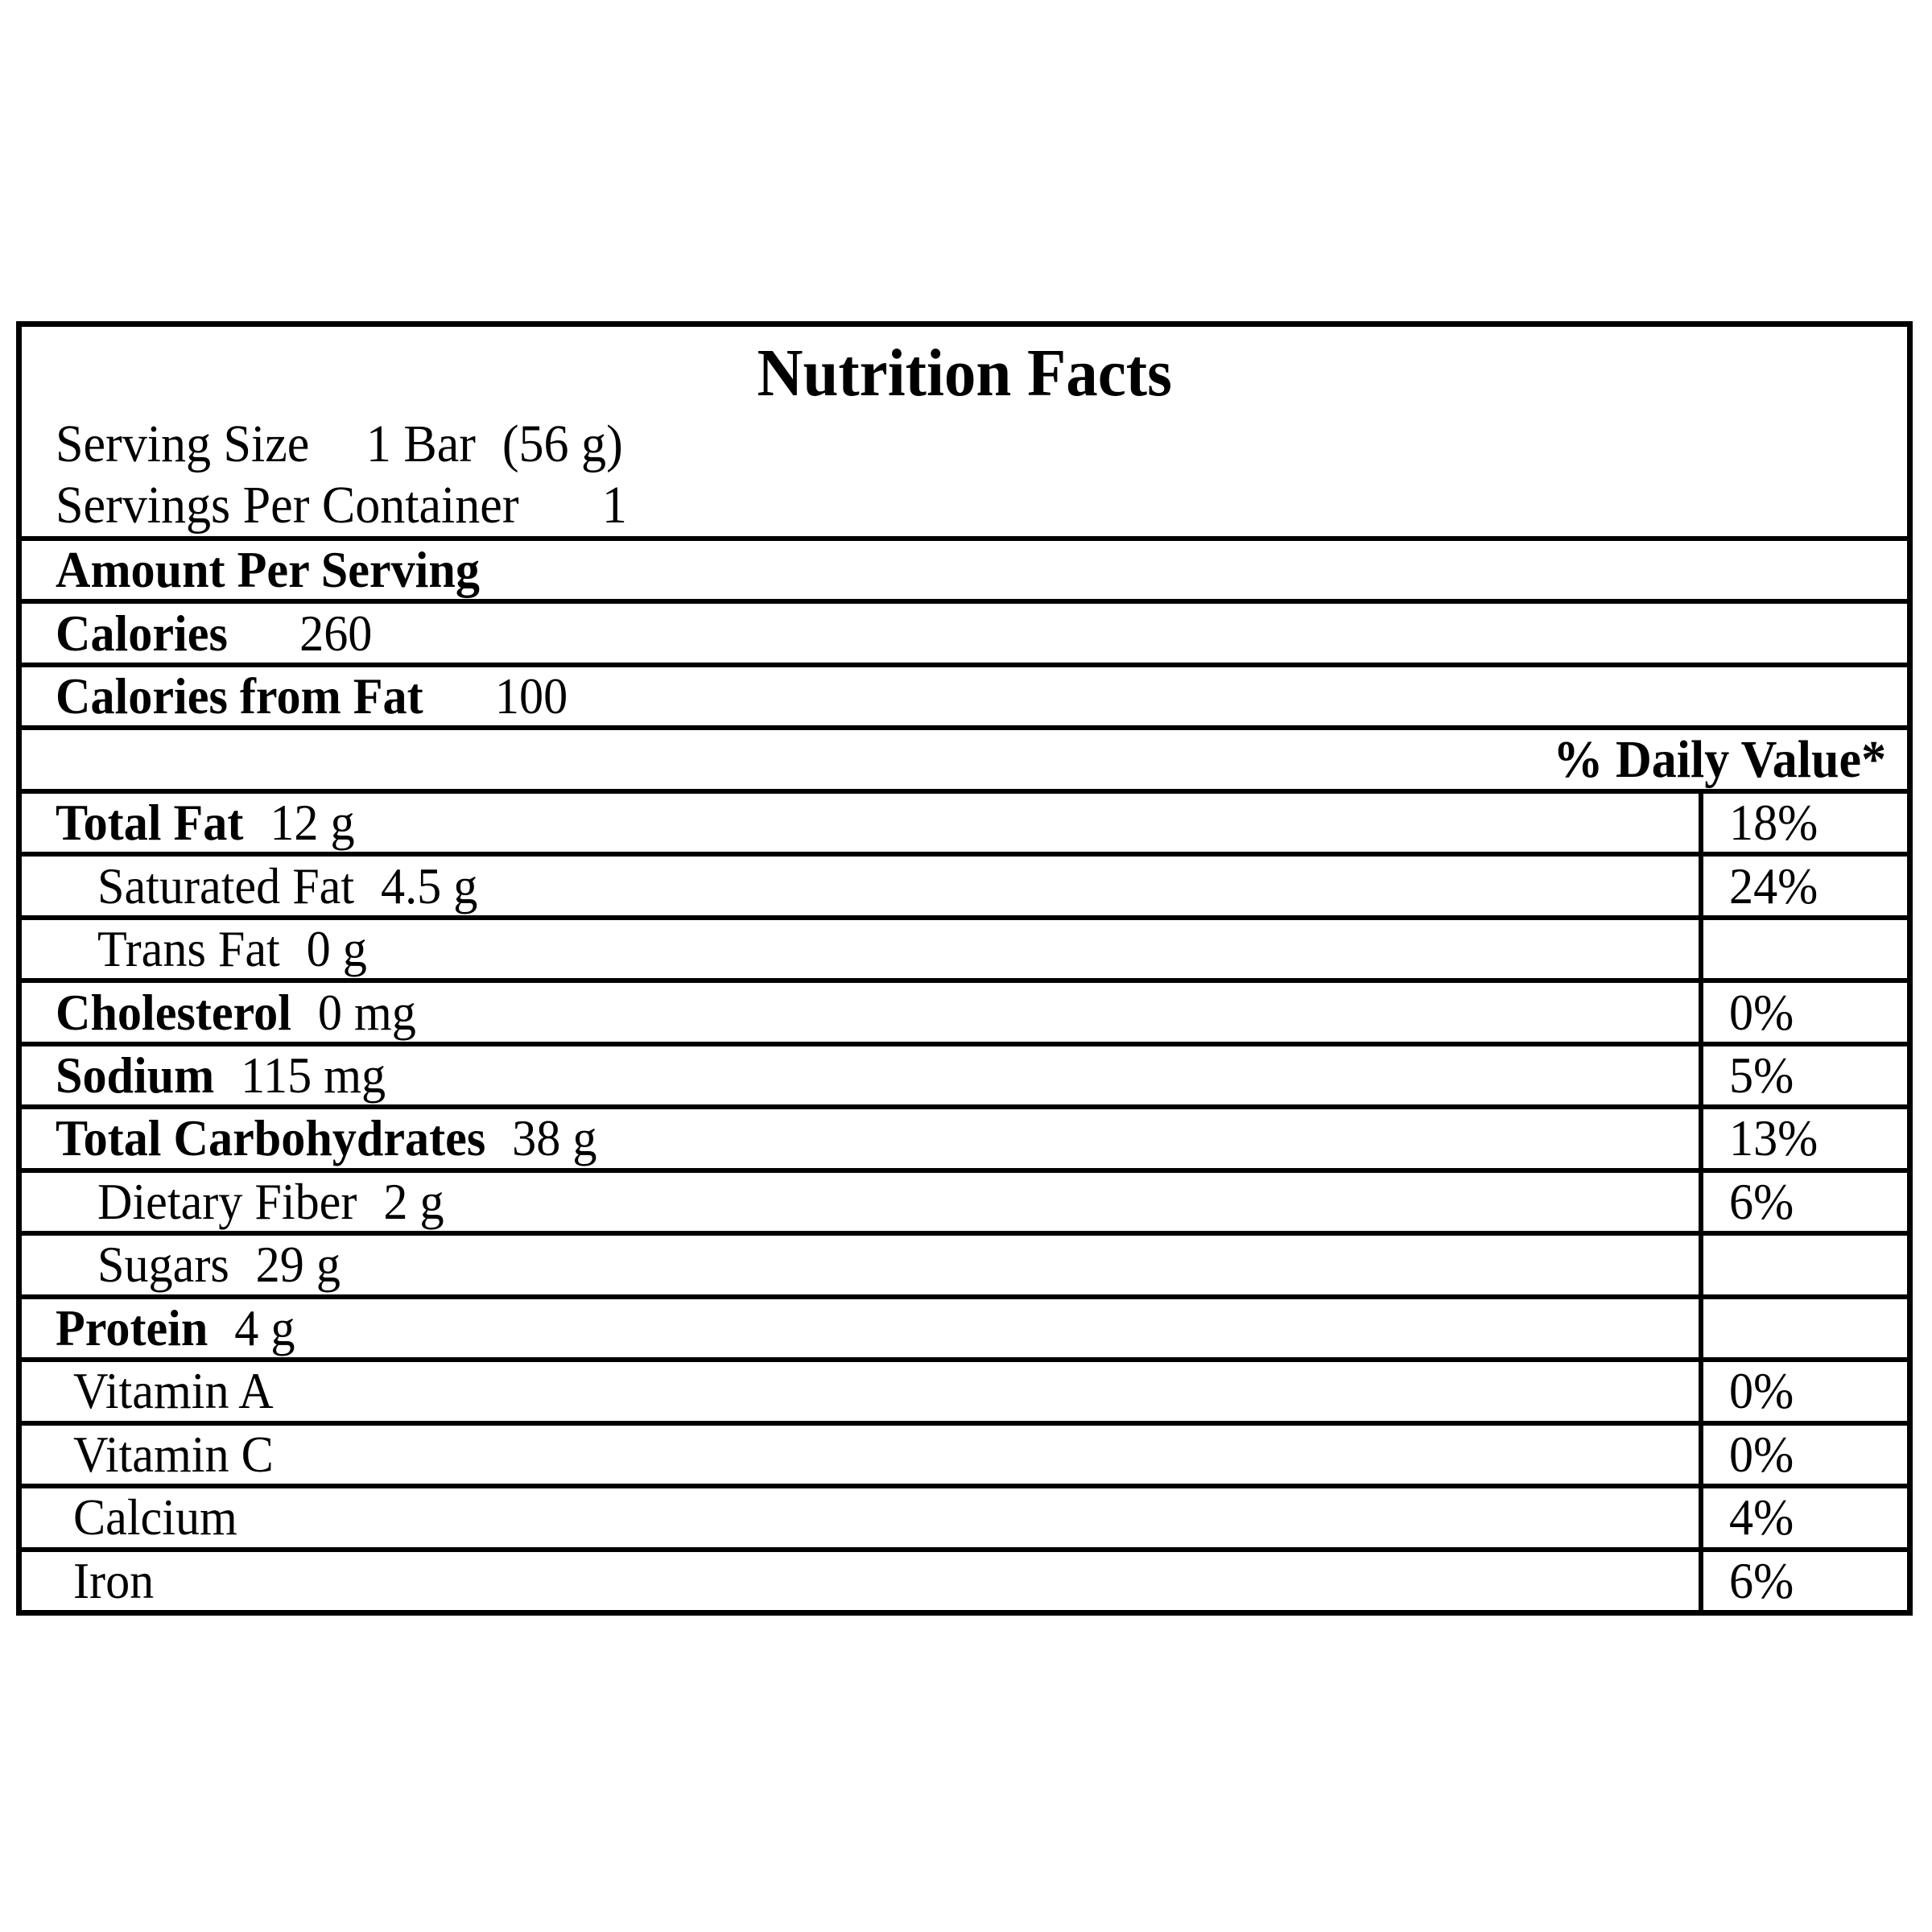 The image size is (1932, 1932). What do you see at coordinates (239, 696) in the screenshot?
I see `calories-from-fat-label: Calories from Fat` at bounding box center [239, 696].